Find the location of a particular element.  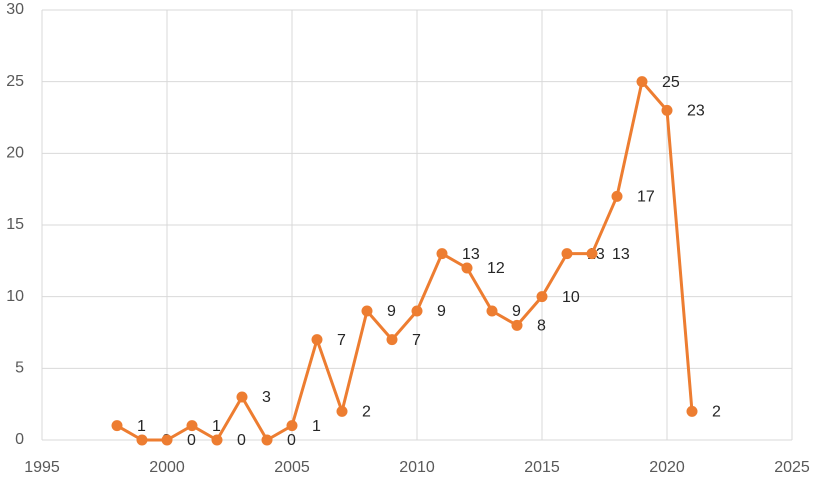

y-tick-label: 30 is located at coordinates (15, 9).